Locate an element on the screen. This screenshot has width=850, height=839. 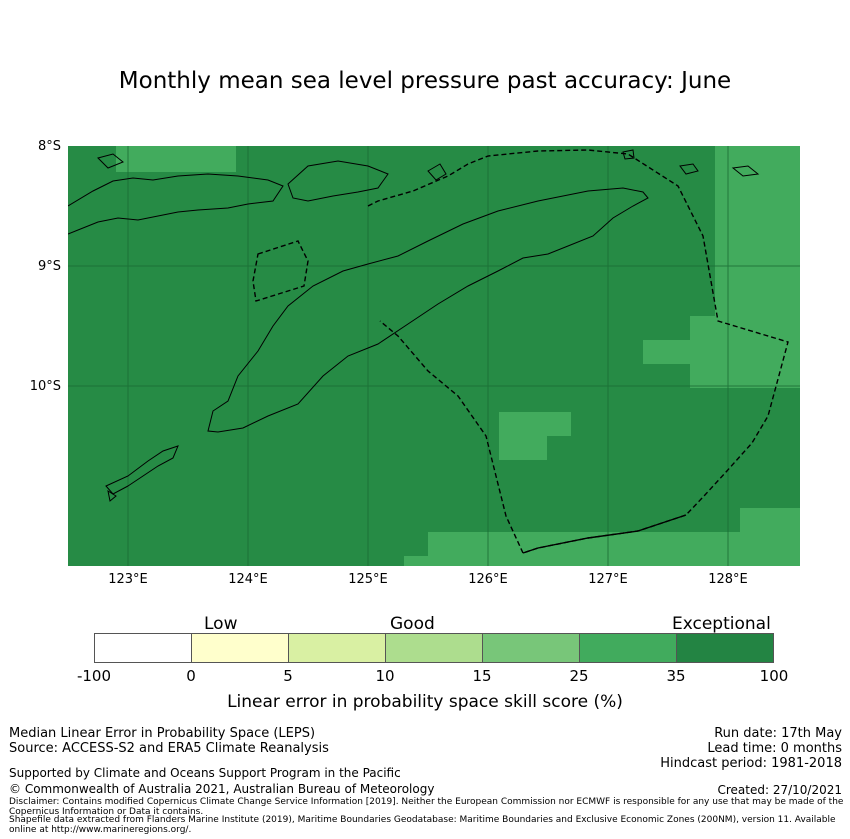
flores-coast is located at coordinates (176, 204).